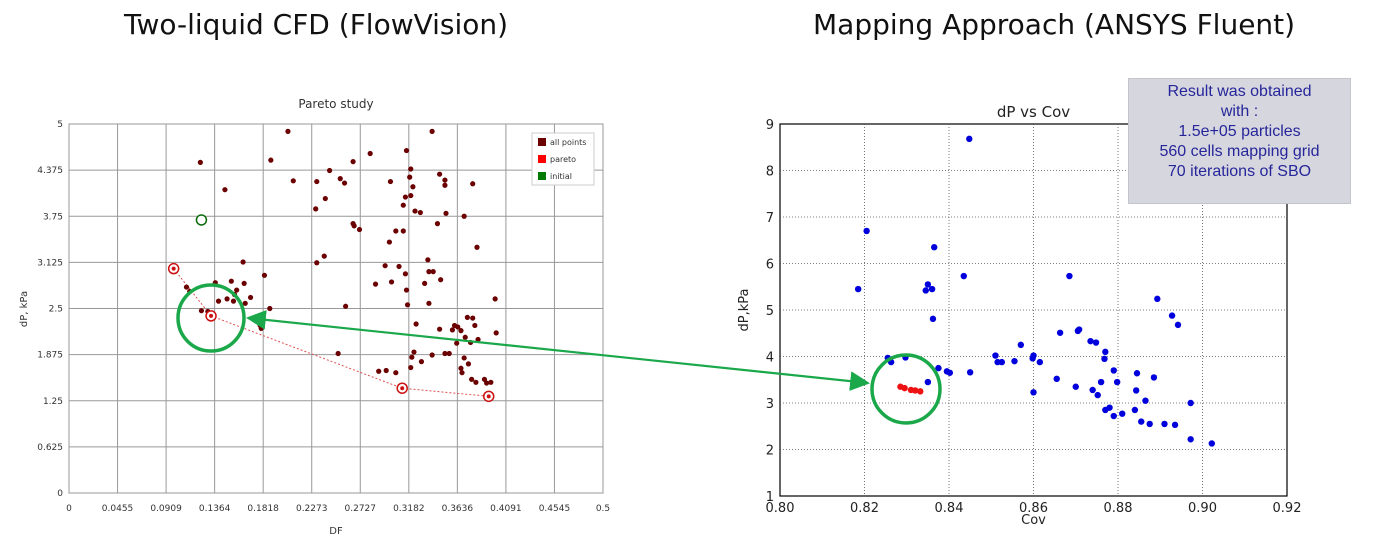 The image size is (1399, 538). I want to click on left-heading: Two-liquid CFD (FlowVision), so click(316, 24).